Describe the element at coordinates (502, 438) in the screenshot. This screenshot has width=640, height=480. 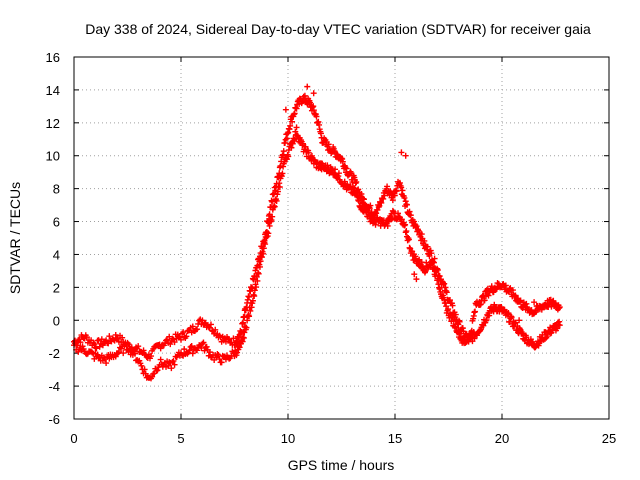
I see `x-tick-label: 20` at that location.